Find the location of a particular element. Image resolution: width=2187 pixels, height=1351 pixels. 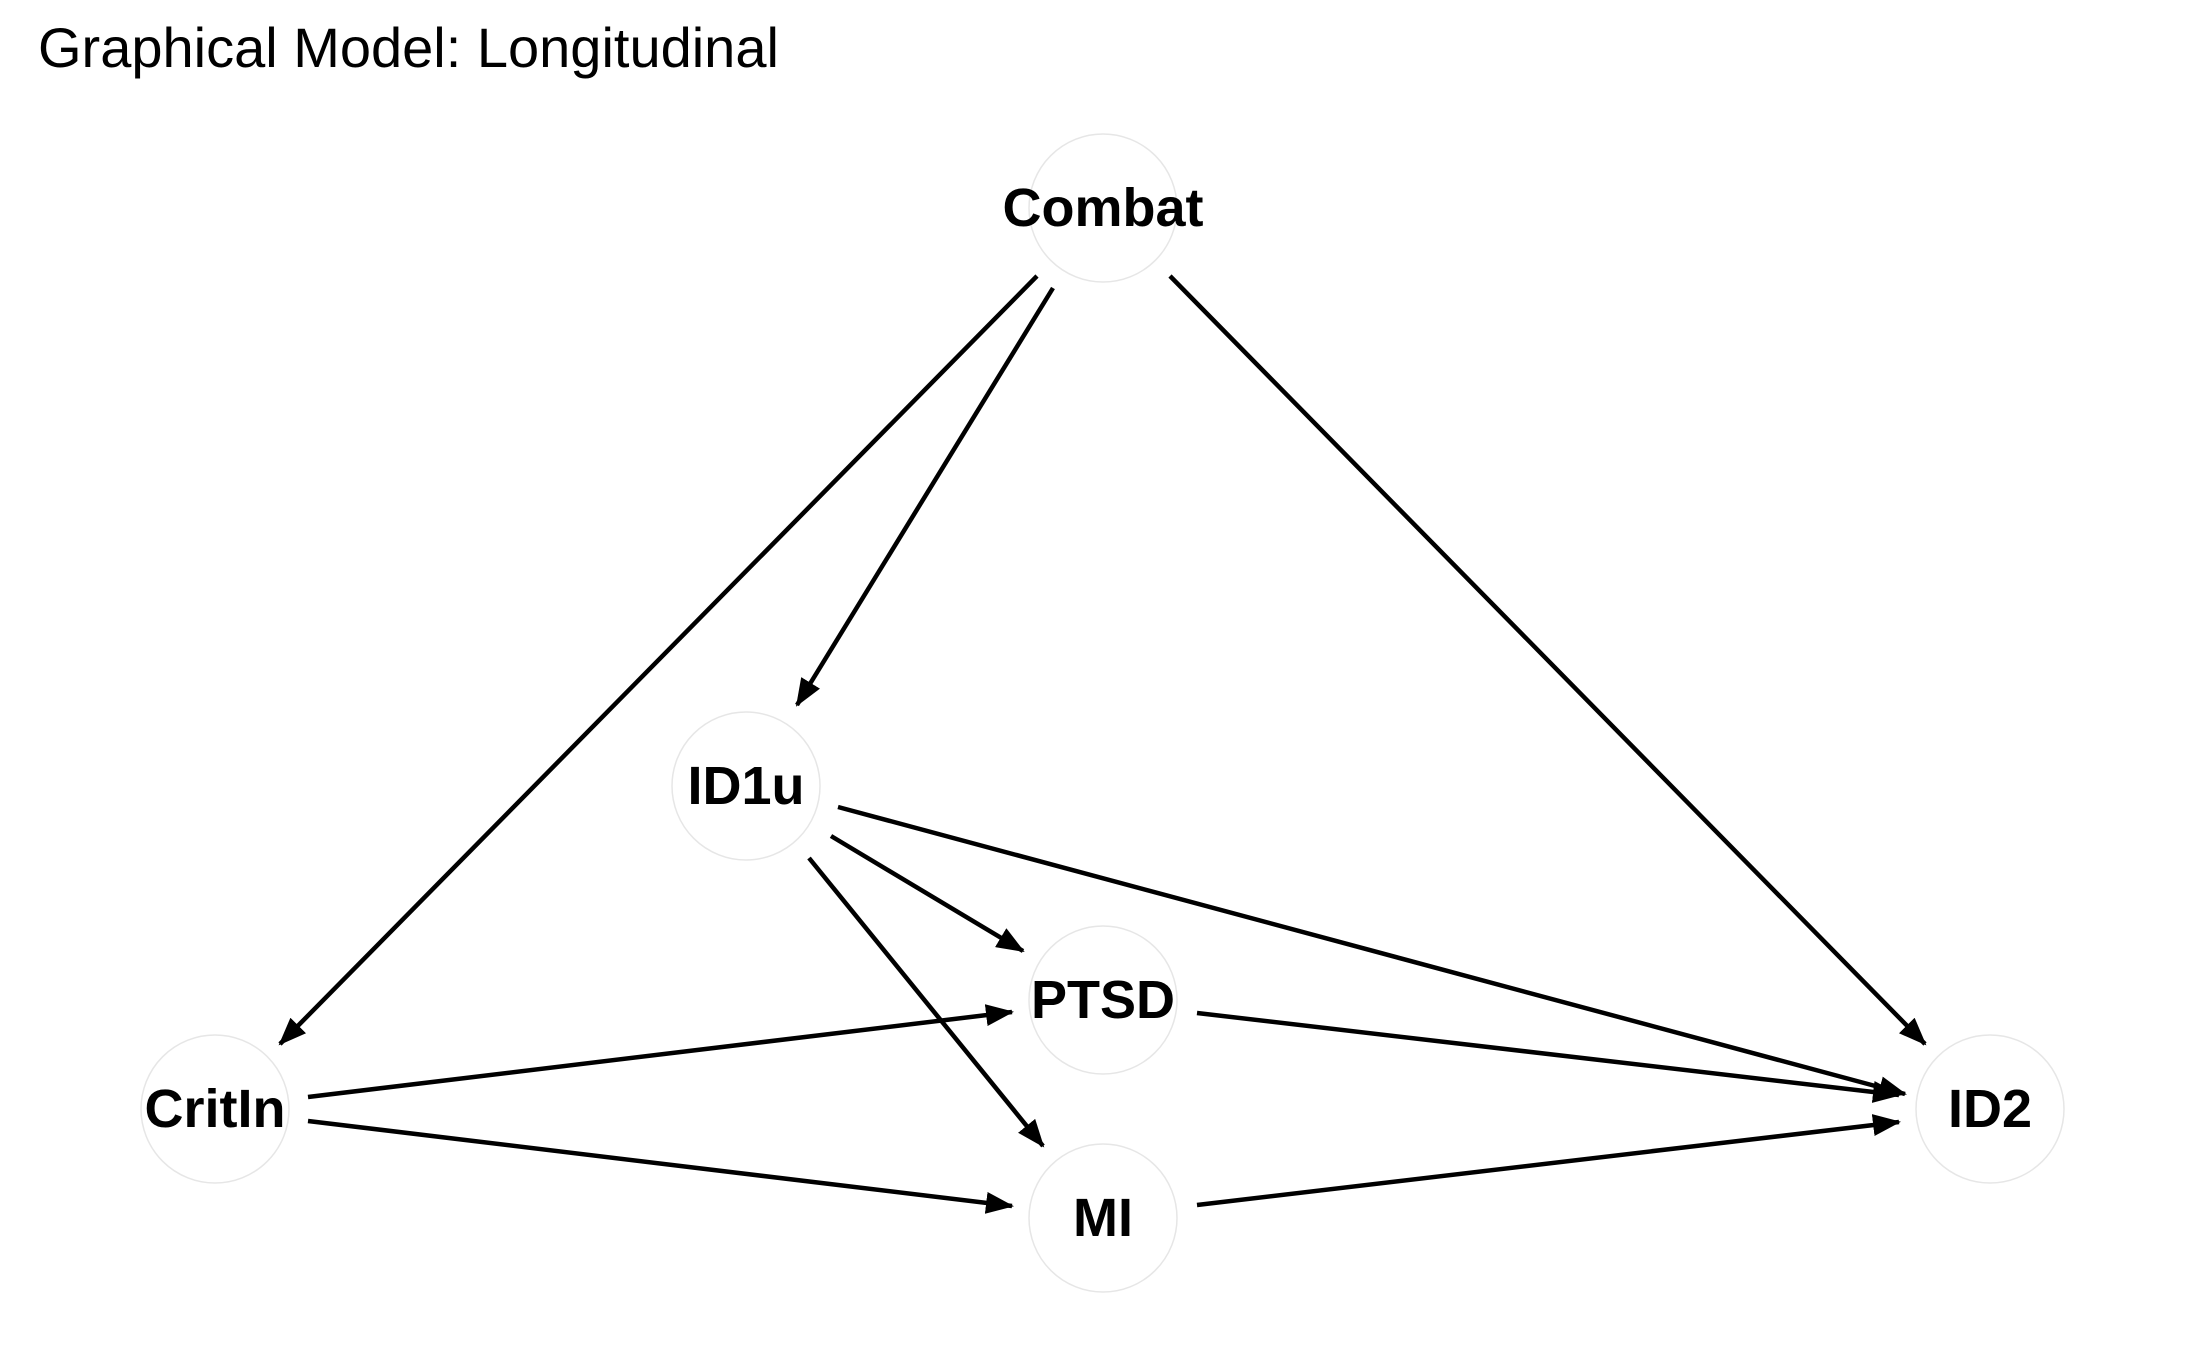

edge-ptsd-id2 is located at coordinates (1548, 1056).